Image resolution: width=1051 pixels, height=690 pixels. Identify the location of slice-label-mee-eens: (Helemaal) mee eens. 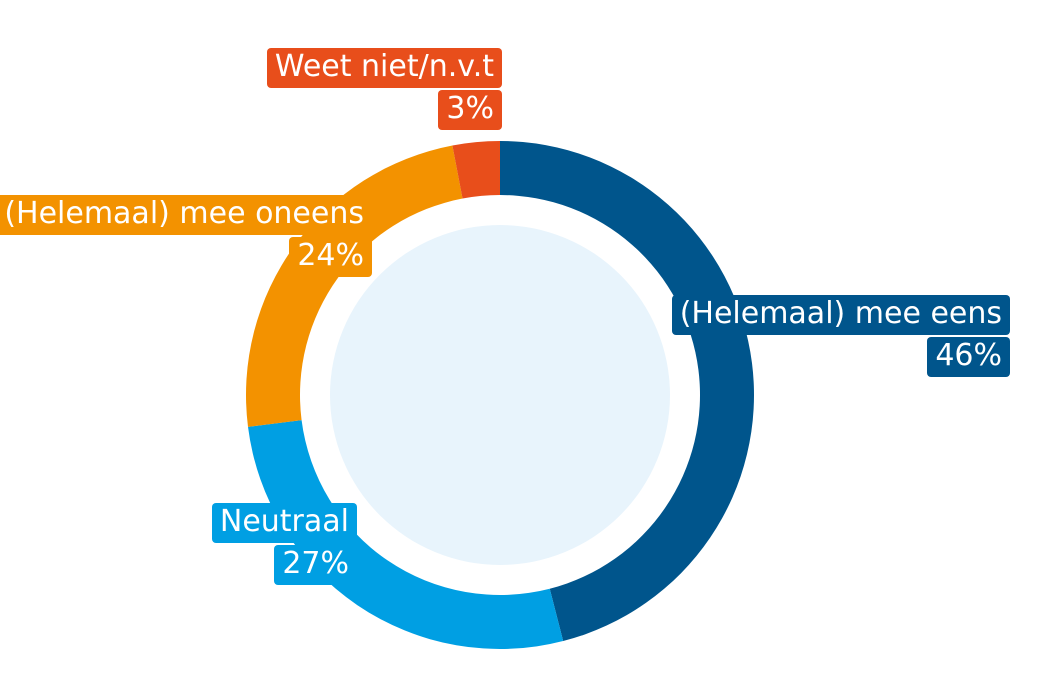
(840, 315).